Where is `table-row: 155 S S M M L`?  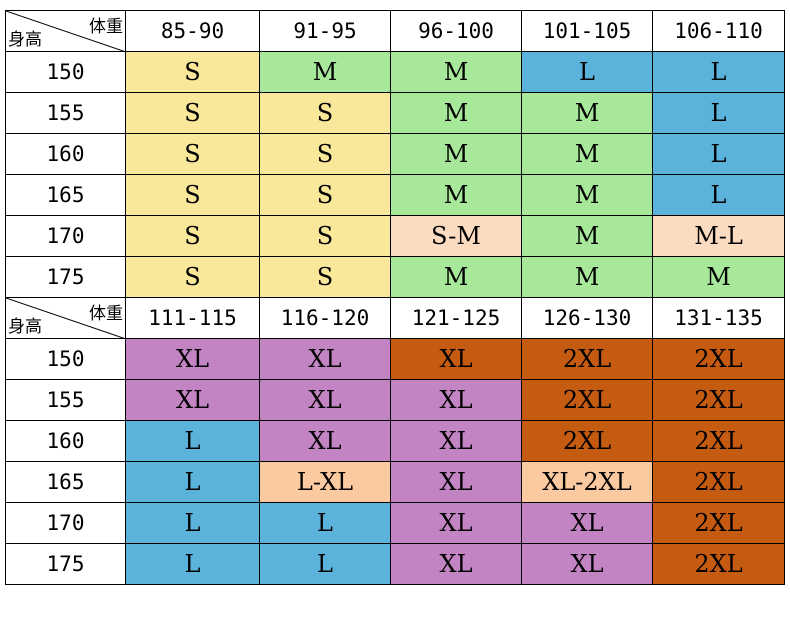 table-row: 155 S S M M L is located at coordinates (395, 113).